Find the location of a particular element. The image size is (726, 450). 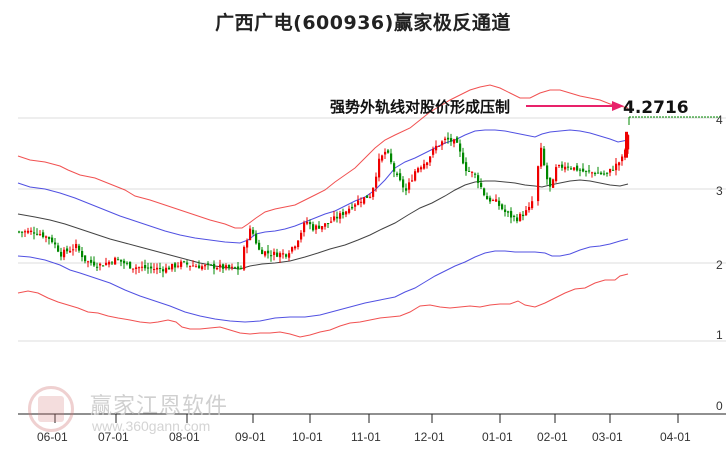

y-tick-3: 3 is located at coordinates (719, 191).